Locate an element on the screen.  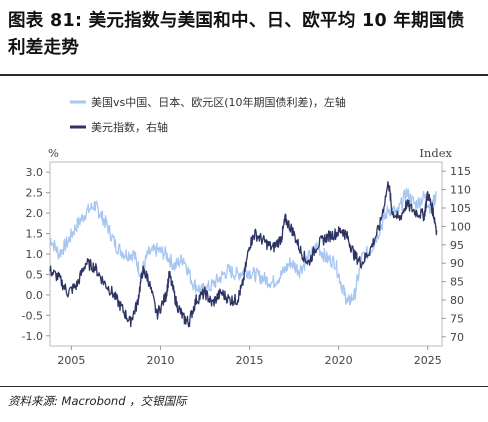
right-tick-label: 90 is located at coordinates (457, 263).